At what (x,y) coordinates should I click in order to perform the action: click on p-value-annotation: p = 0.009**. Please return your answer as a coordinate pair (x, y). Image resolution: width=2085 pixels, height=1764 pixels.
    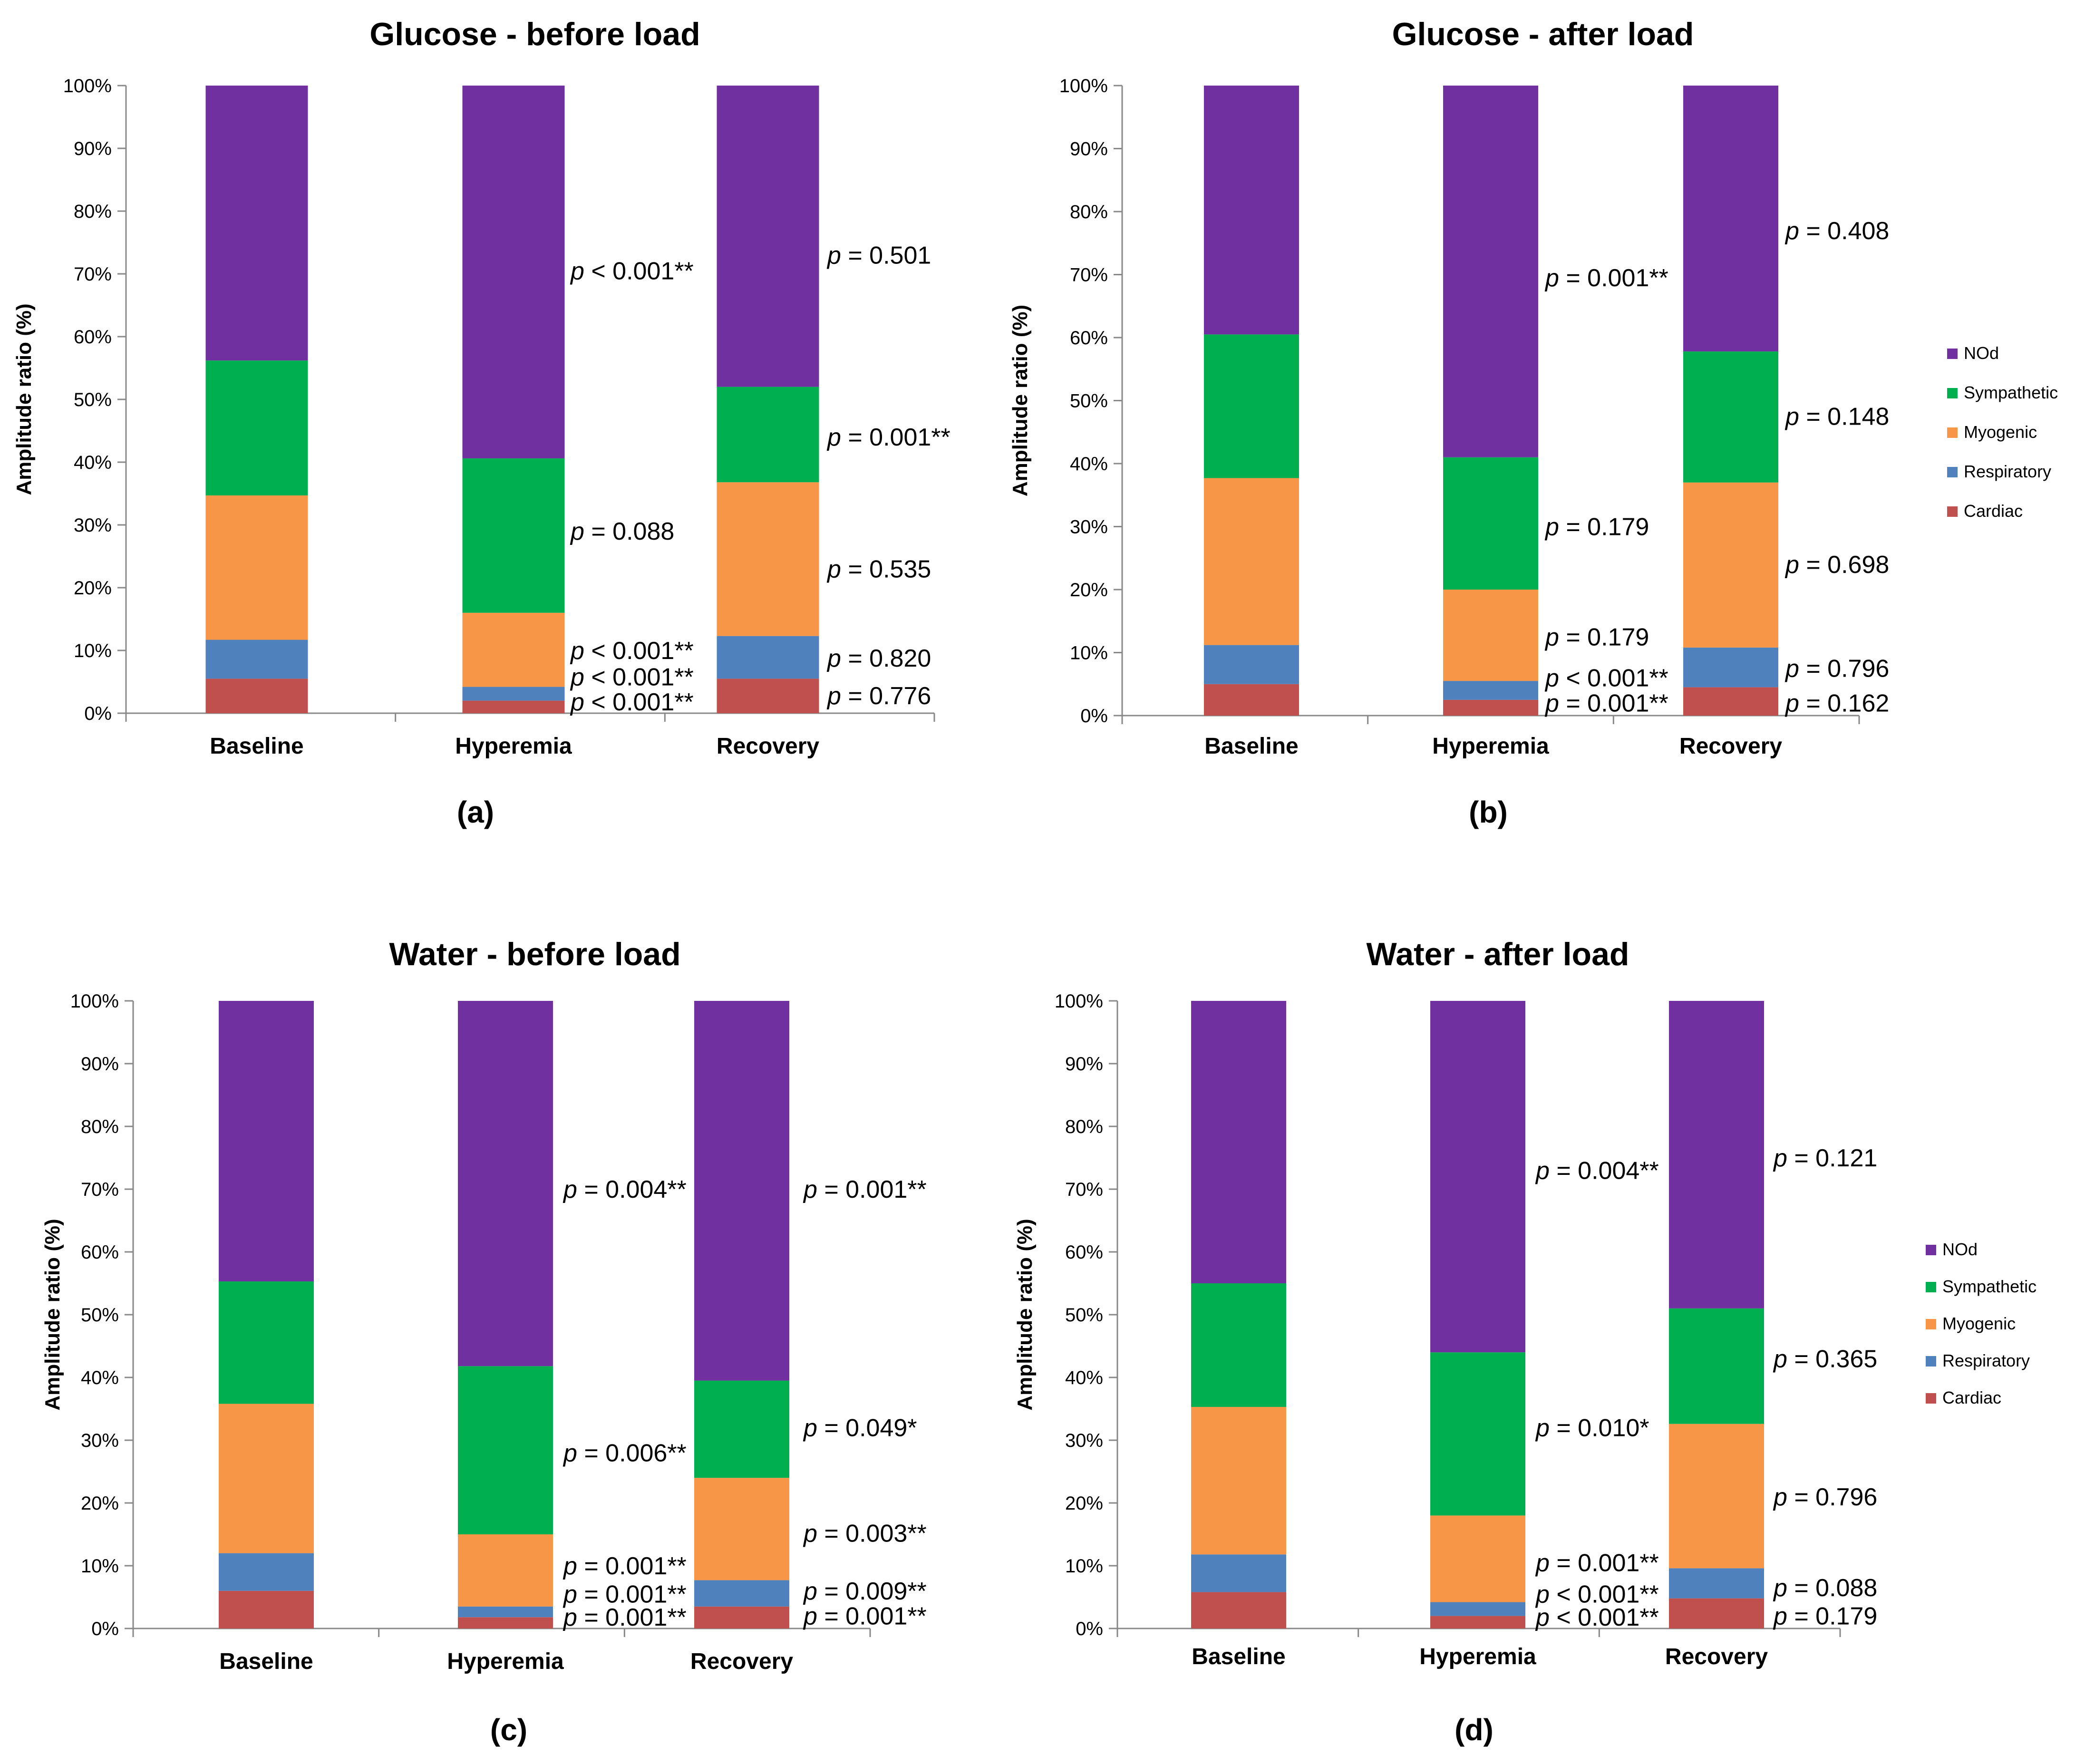
    Looking at the image, I should click on (865, 1592).